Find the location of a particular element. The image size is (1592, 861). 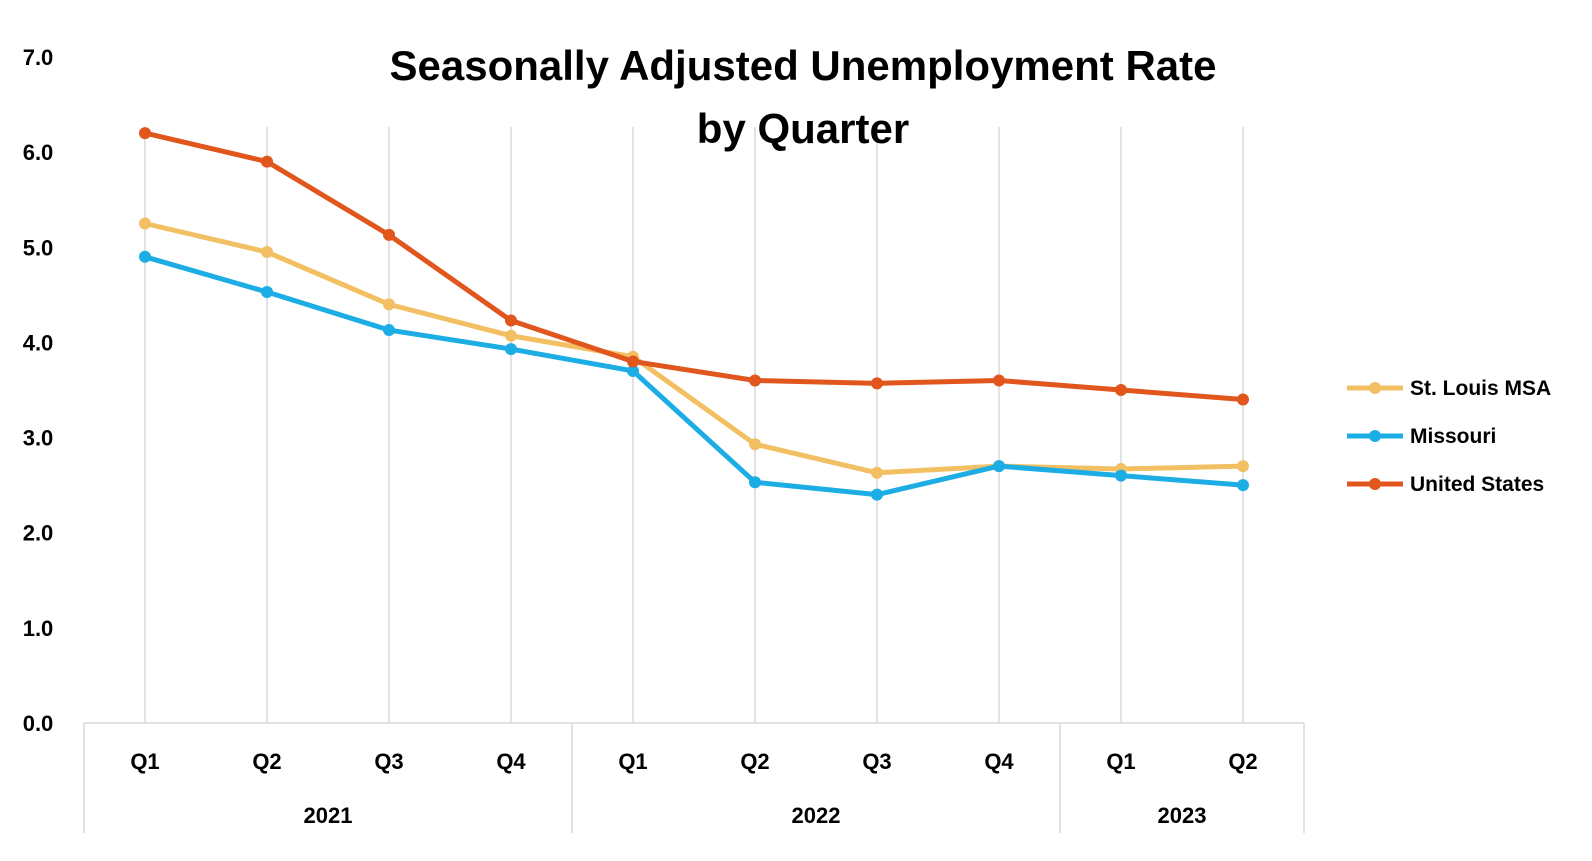

x-group-label: 2021 is located at coordinates (328, 815).